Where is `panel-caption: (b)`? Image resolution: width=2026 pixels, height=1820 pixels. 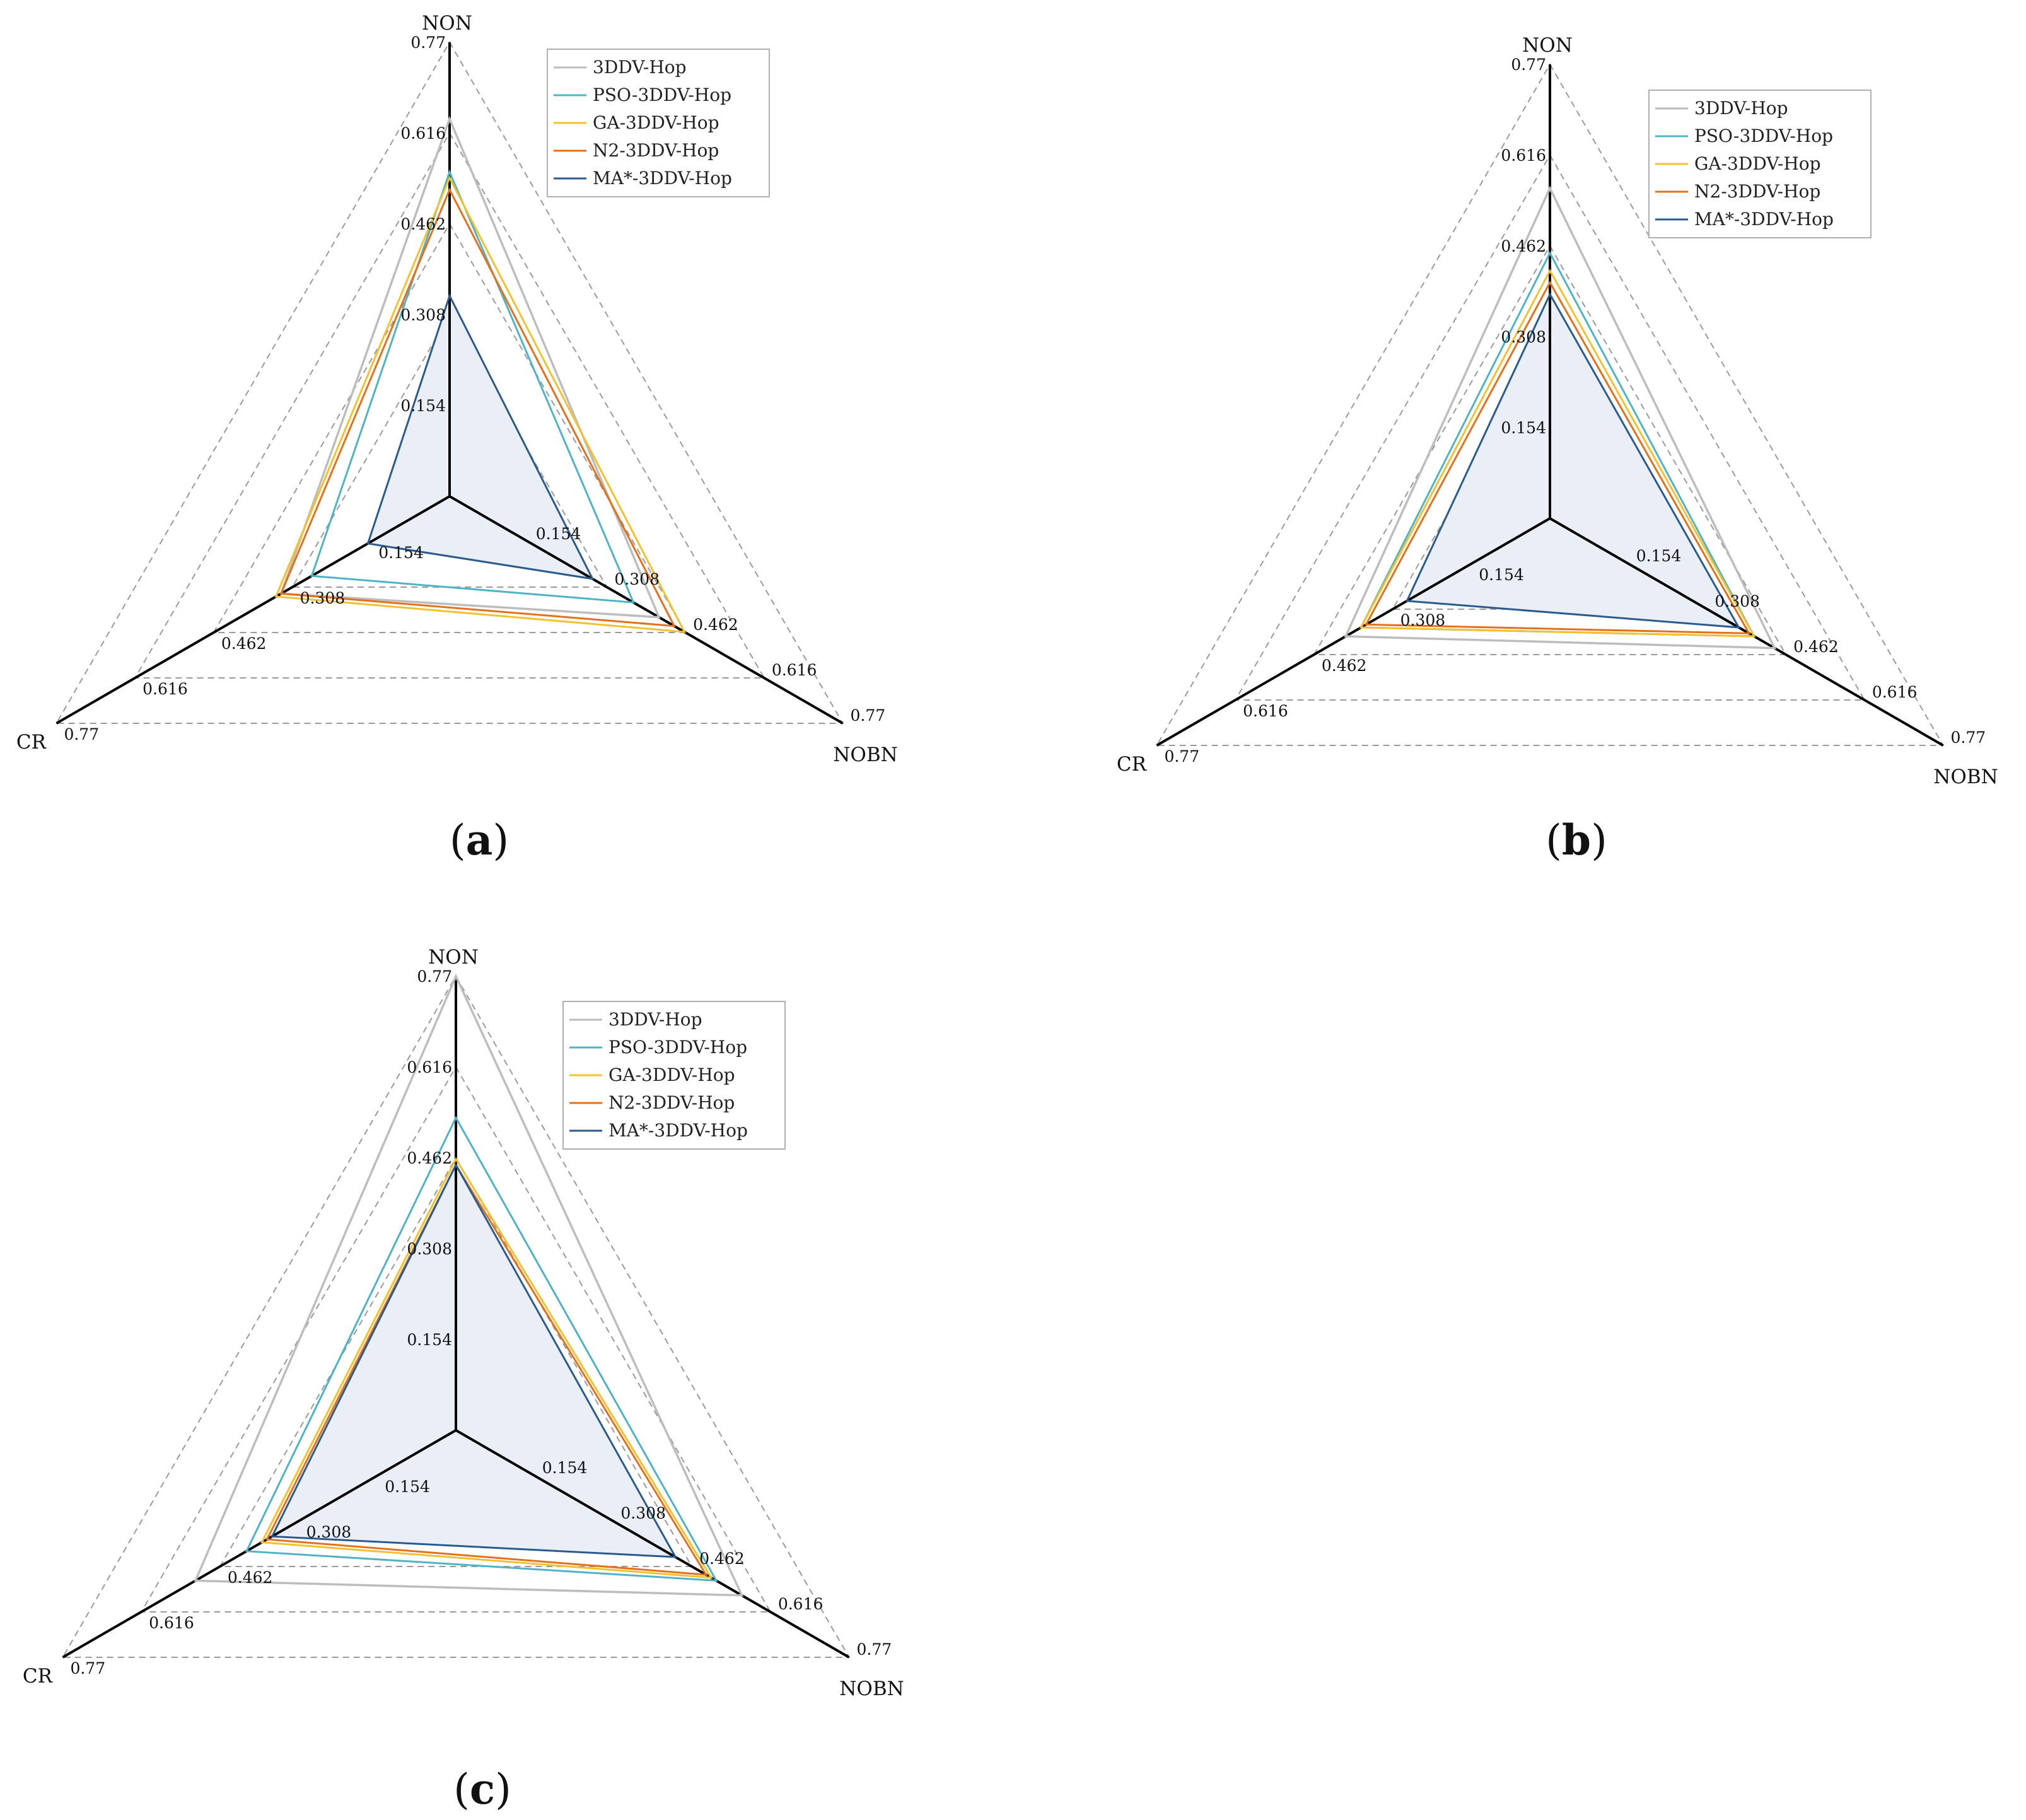 panel-caption: (b) is located at coordinates (1576, 840).